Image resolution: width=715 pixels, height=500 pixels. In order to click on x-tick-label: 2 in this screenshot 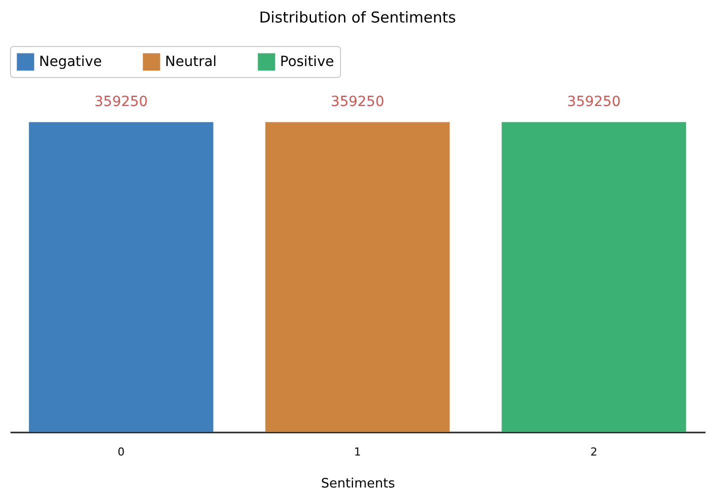, I will do `click(594, 452)`.